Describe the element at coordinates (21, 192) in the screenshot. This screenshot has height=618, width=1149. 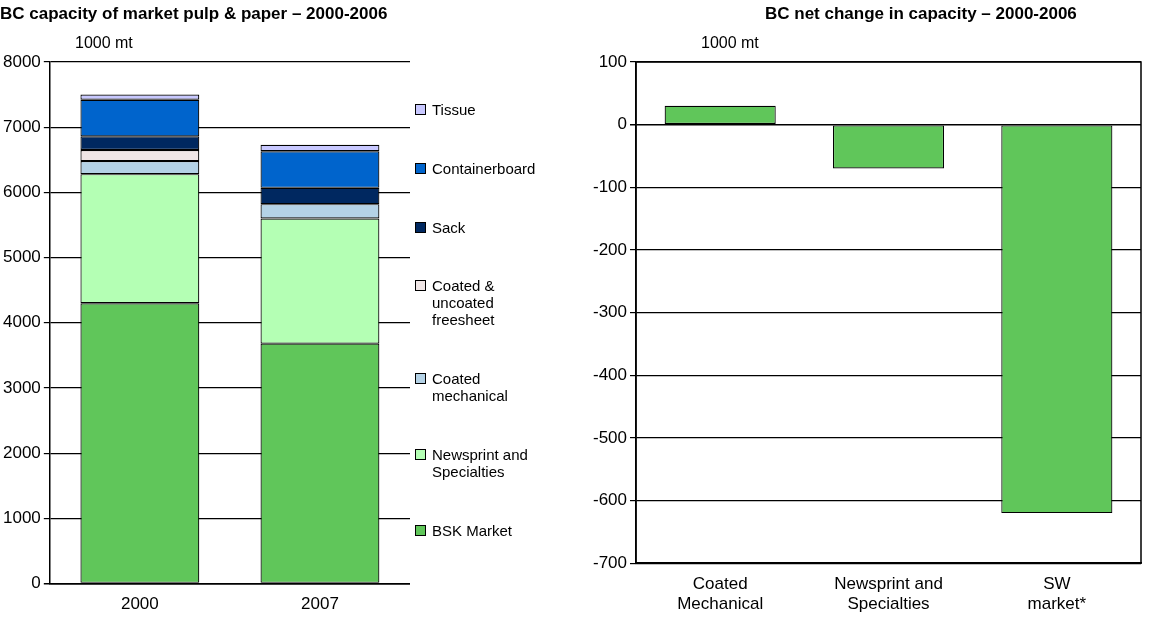
I see `y-tick-label: 6000` at that location.